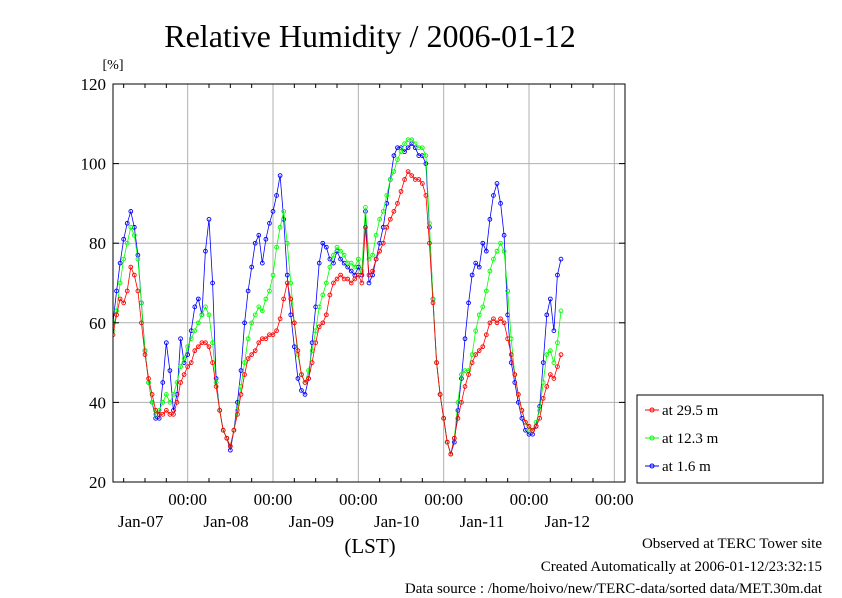 The image size is (842, 598). Describe the element at coordinates (94, 84) in the screenshot. I see `y-tick-label: 120` at that location.